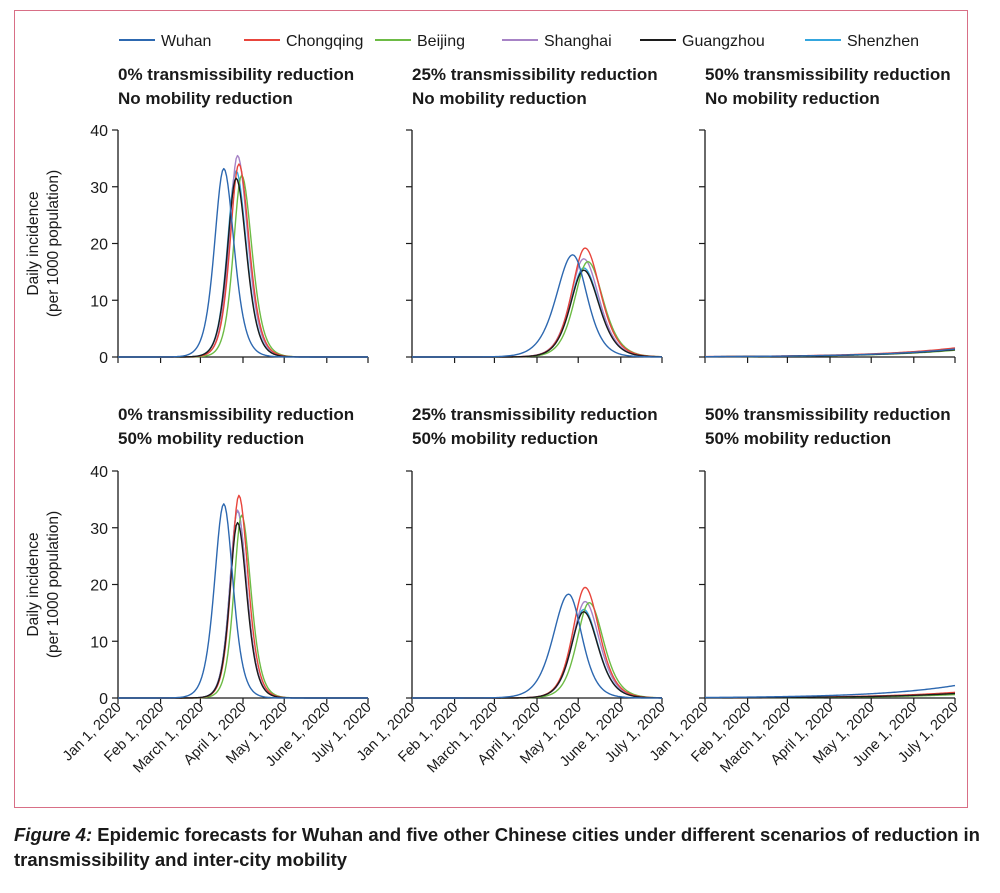 The image size is (1000, 893). What do you see at coordinates (441, 41) in the screenshot?
I see `legend-label-beijing: Beijing` at bounding box center [441, 41].